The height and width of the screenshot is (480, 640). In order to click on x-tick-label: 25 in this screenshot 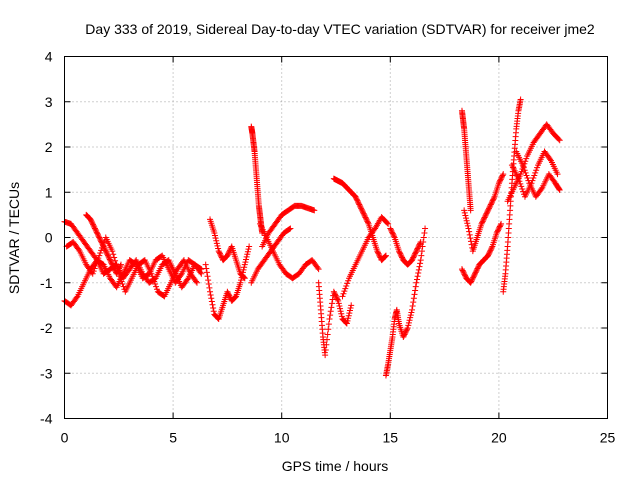, I will do `click(608, 438)`.